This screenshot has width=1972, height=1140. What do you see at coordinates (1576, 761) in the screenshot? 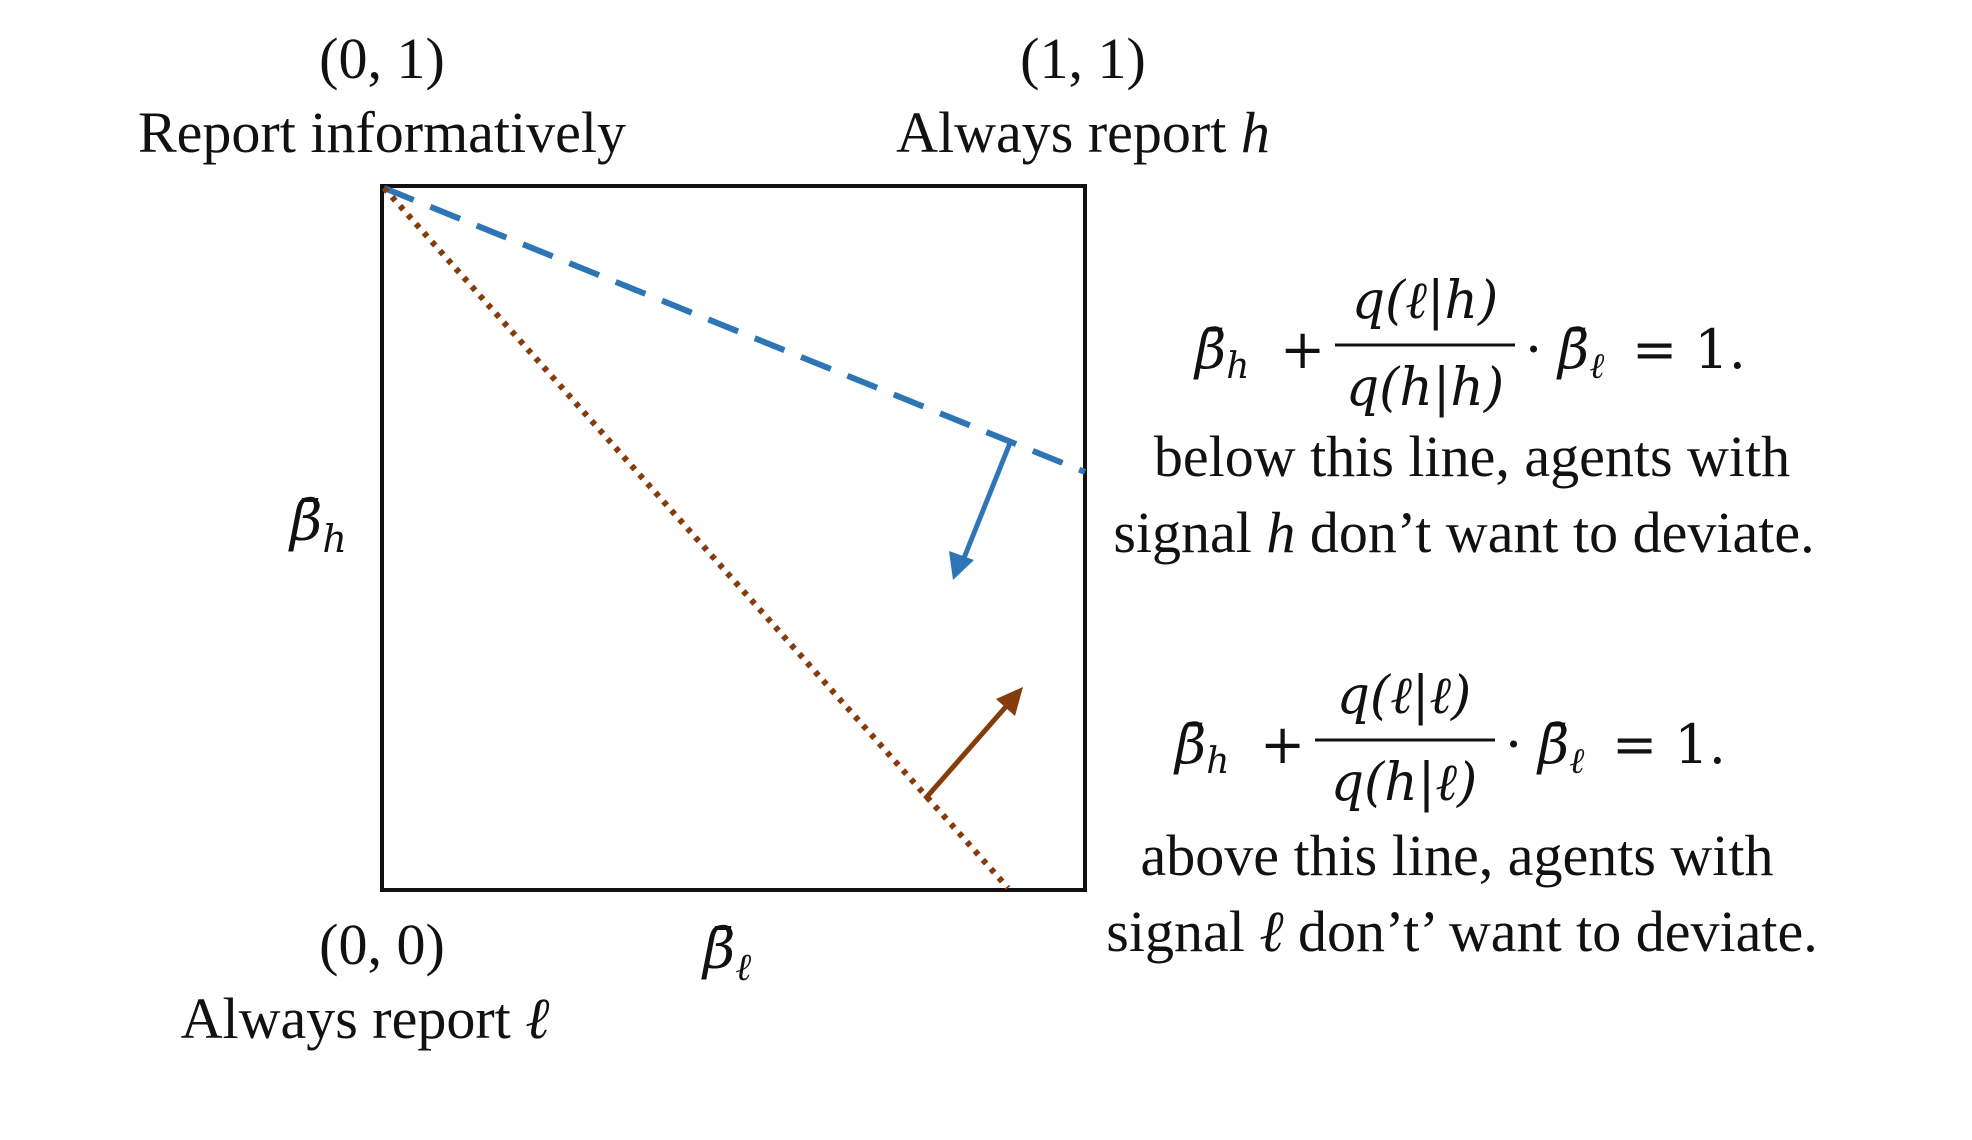
I see `eq-l-beta-l-sub: ℓ` at bounding box center [1576, 761].